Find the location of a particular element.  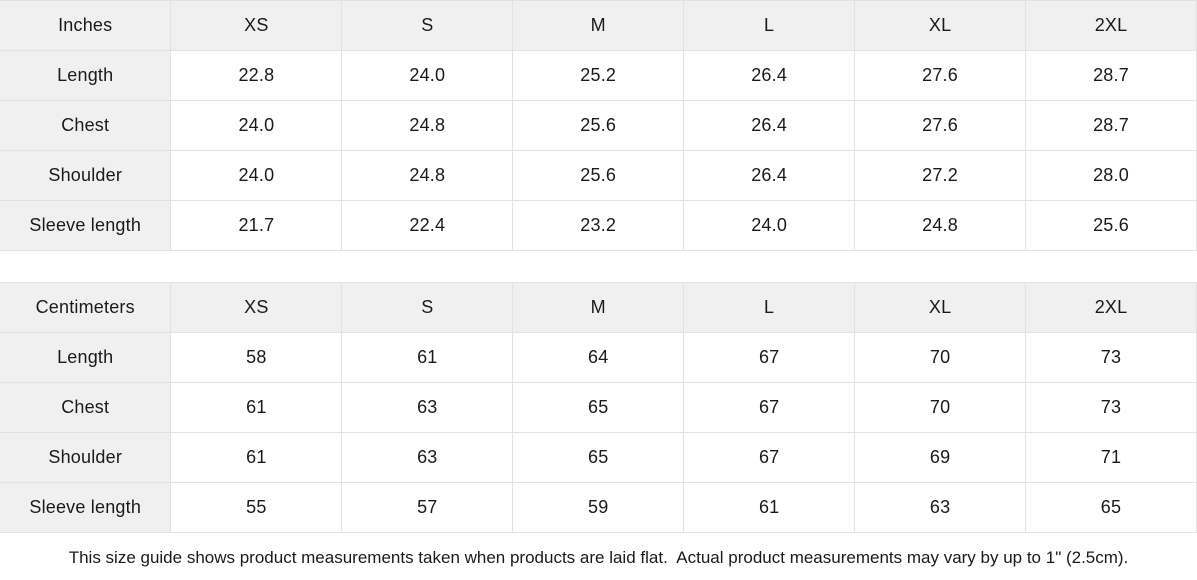

table-row: Chest 24.0 24.8 25.6 26.4 27.6 28.7 is located at coordinates (598, 125).